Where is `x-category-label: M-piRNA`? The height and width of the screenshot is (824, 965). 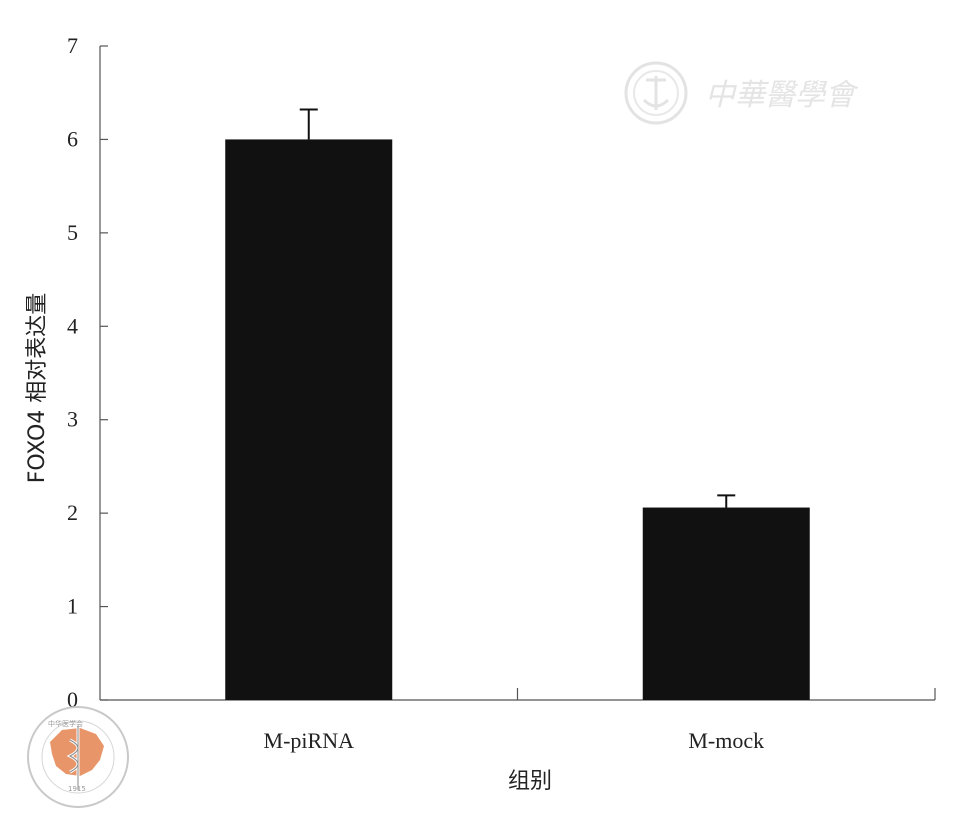
x-category-label: M-piRNA is located at coordinates (309, 740).